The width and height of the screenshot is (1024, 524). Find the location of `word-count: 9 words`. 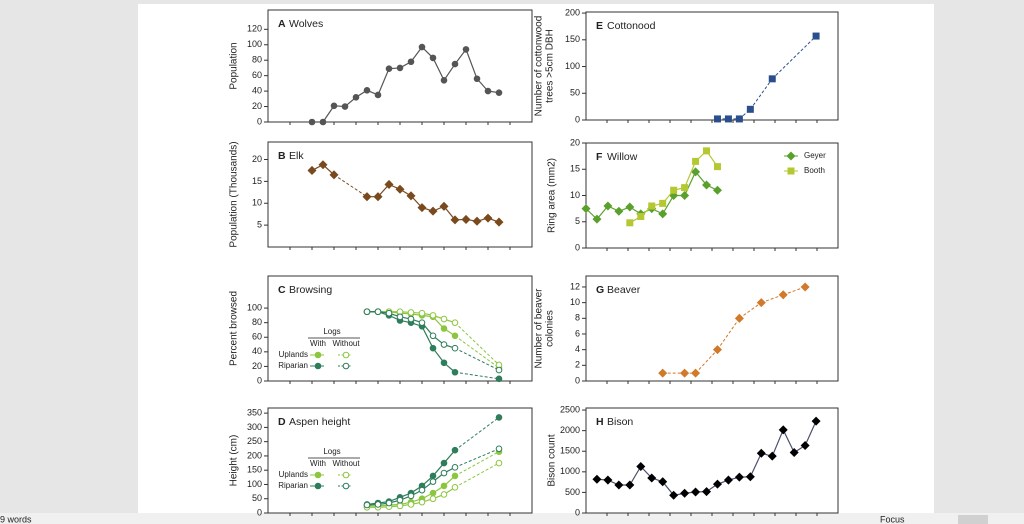

word-count: 9 words is located at coordinates (16, 519).